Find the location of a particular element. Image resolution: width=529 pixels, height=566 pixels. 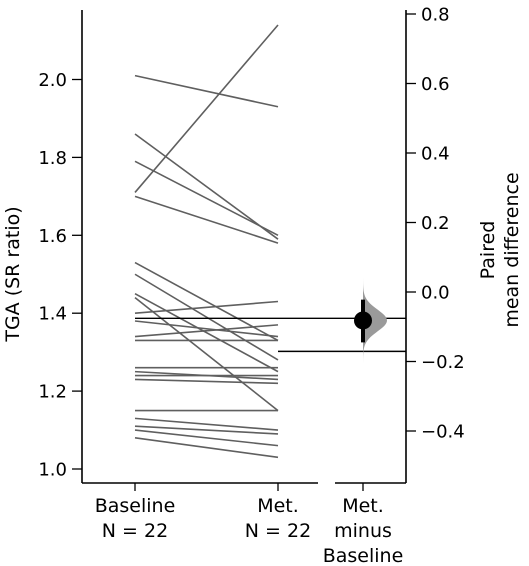

difference-estimate is located at coordinates (370, 320).